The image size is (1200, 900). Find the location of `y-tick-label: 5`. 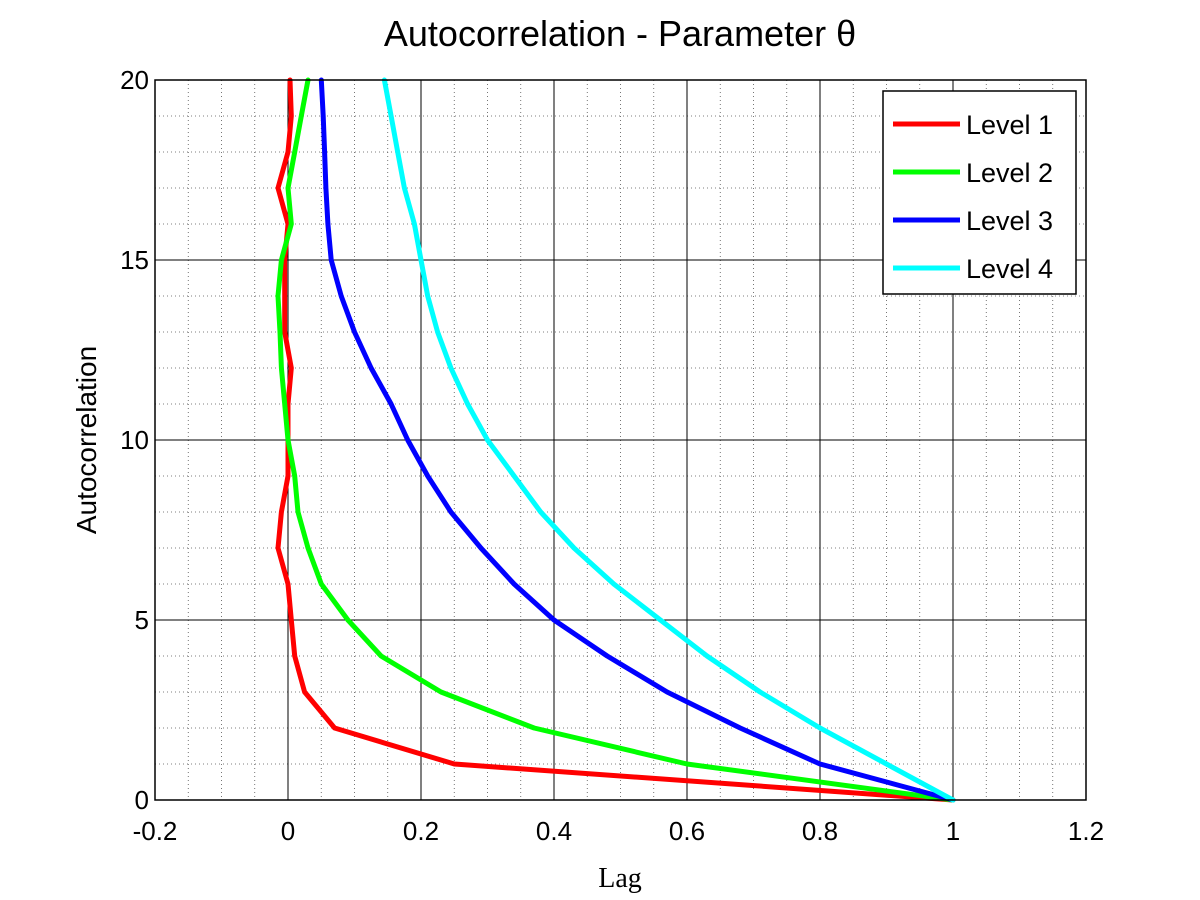

y-tick-label: 5 is located at coordinates (142, 620).